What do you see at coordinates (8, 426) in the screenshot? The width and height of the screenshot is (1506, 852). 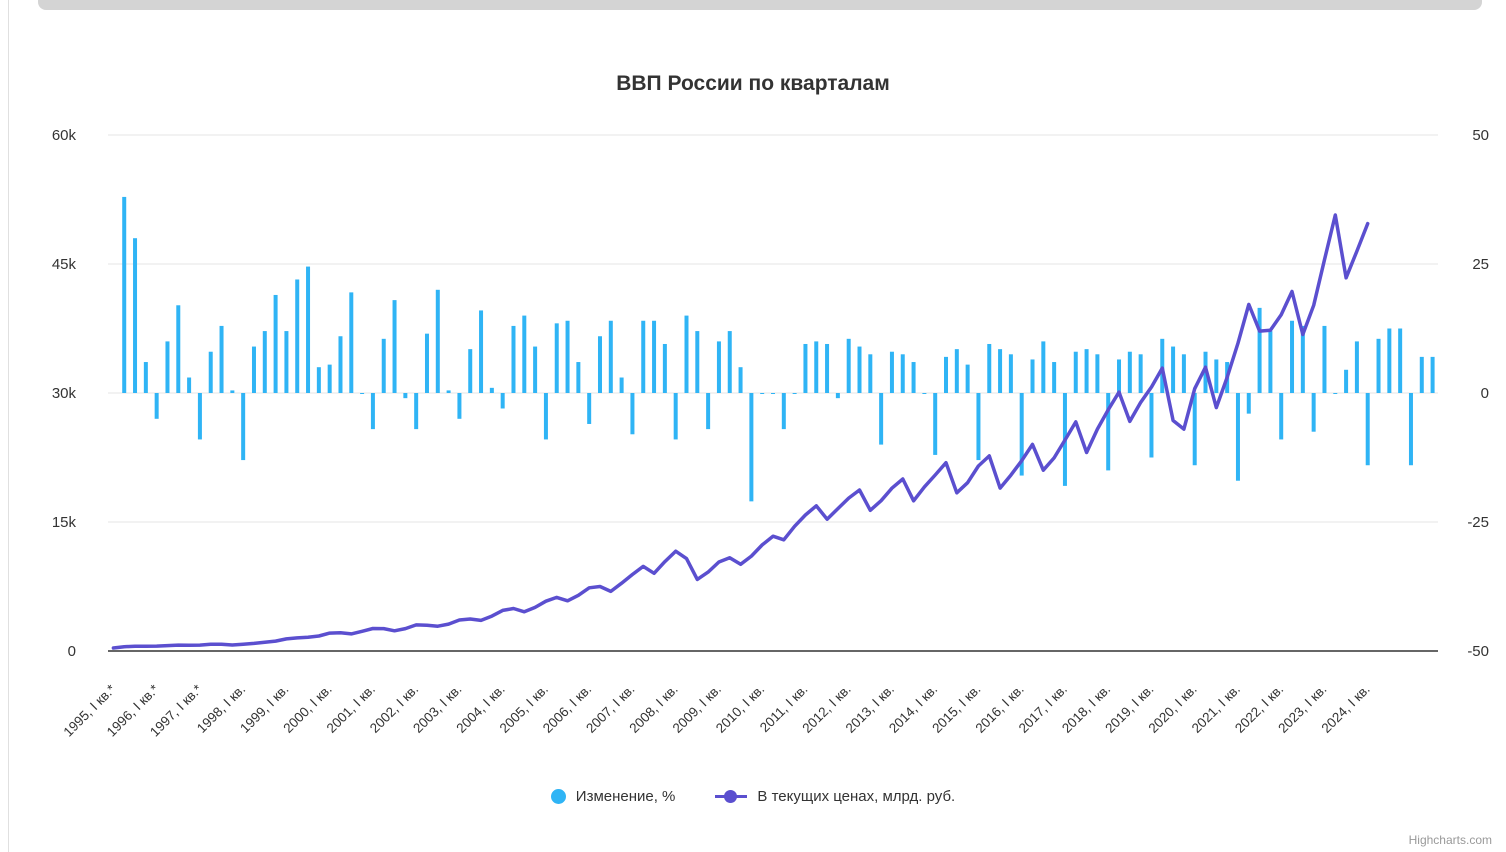 I see `left-page-border` at bounding box center [8, 426].